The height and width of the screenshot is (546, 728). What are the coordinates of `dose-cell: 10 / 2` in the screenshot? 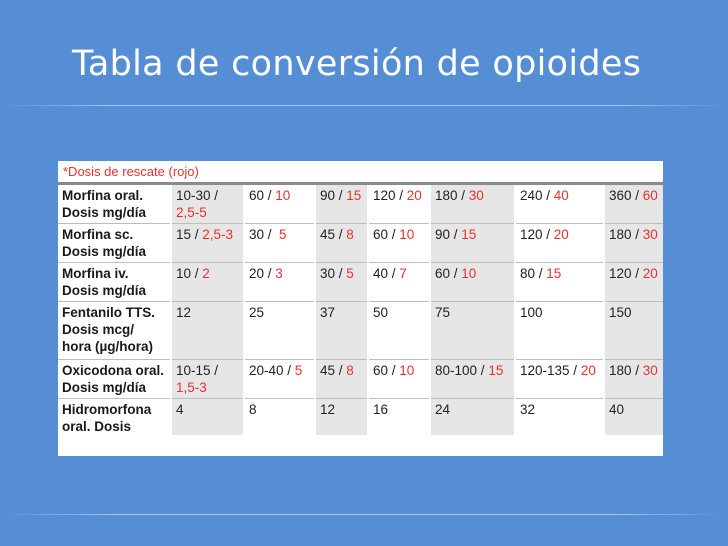 It's located at (207, 282).